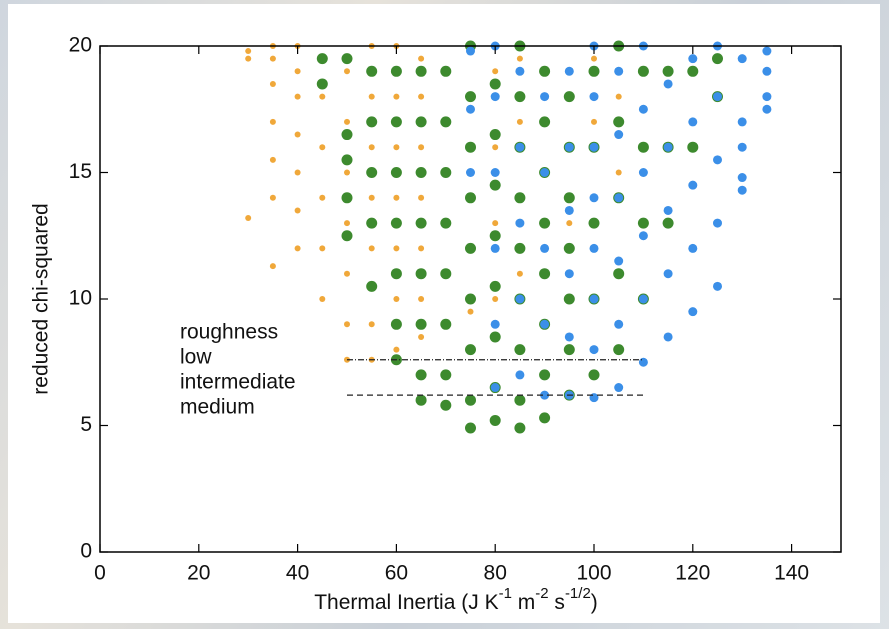 This screenshot has height=629, width=889. I want to click on y-tick-label: 0, so click(86, 551).